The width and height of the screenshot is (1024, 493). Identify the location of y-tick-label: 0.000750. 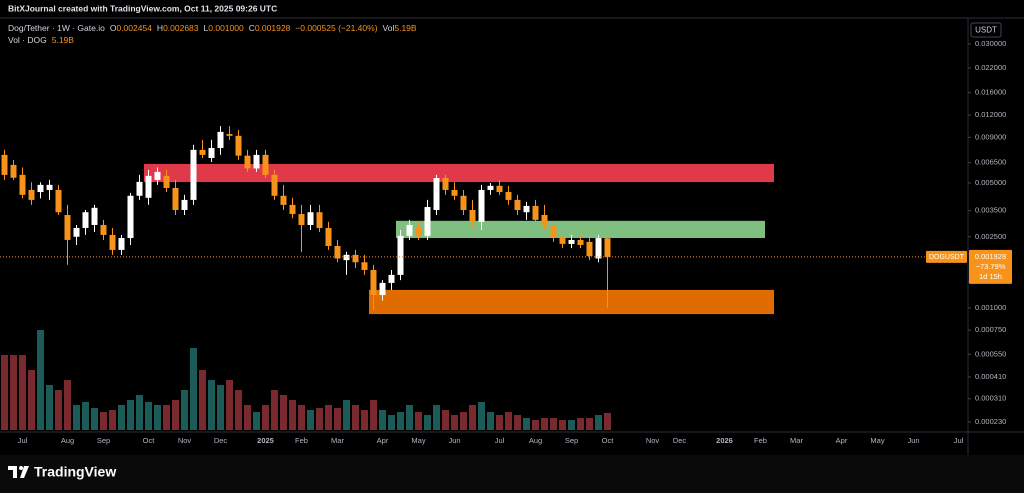
(990, 329).